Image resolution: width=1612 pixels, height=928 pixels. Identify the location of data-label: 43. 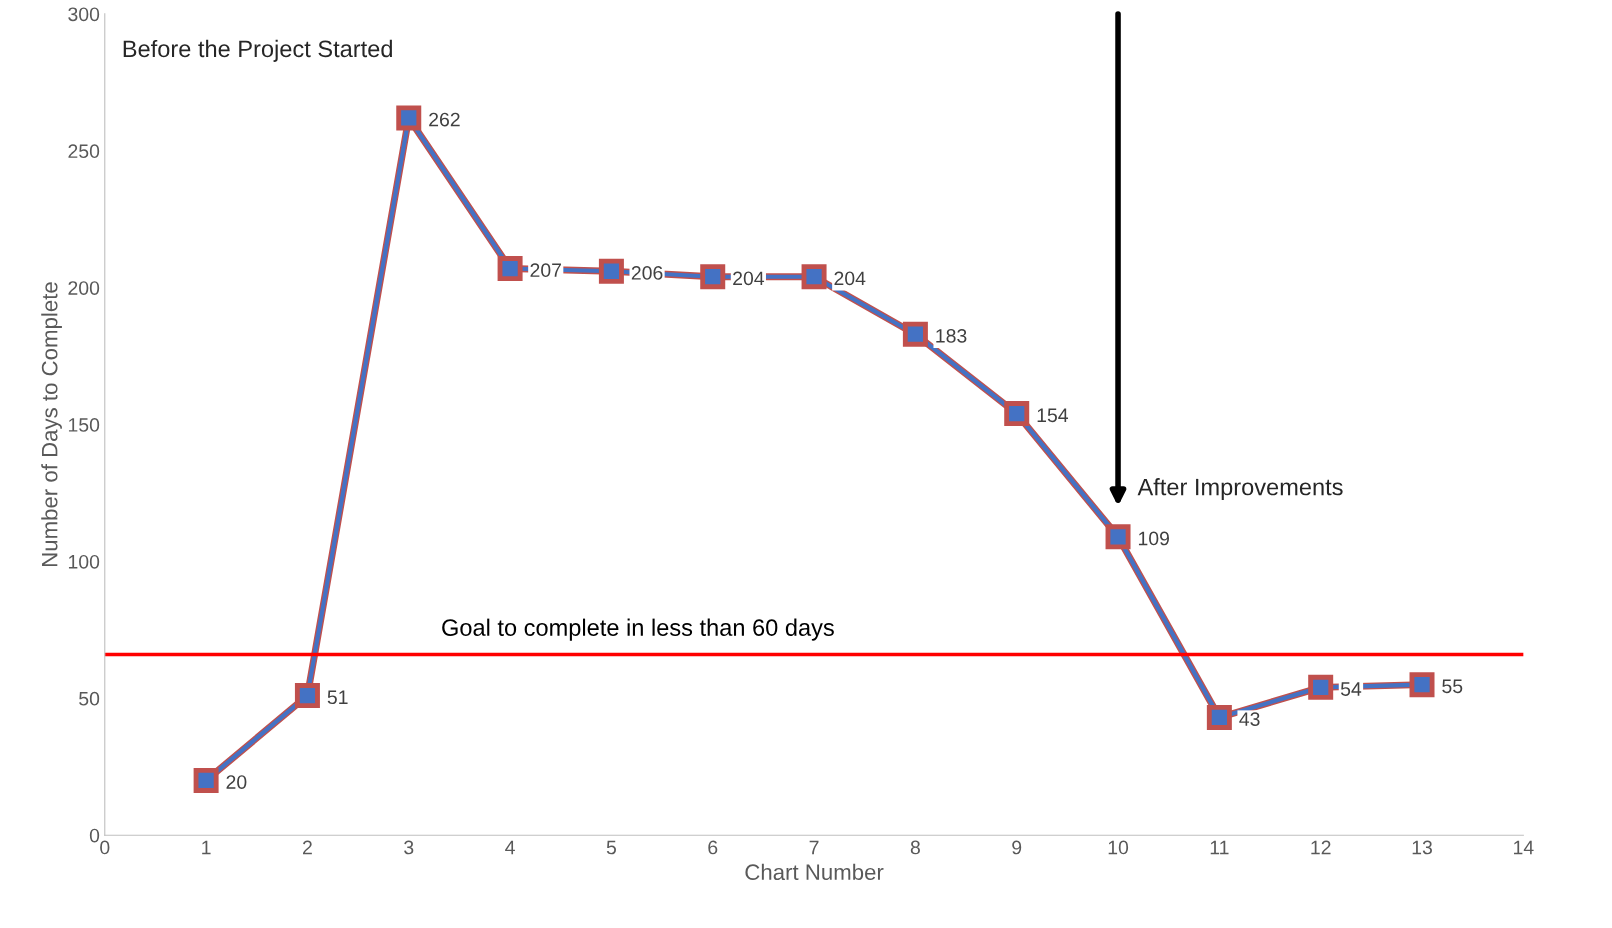
(1249, 719).